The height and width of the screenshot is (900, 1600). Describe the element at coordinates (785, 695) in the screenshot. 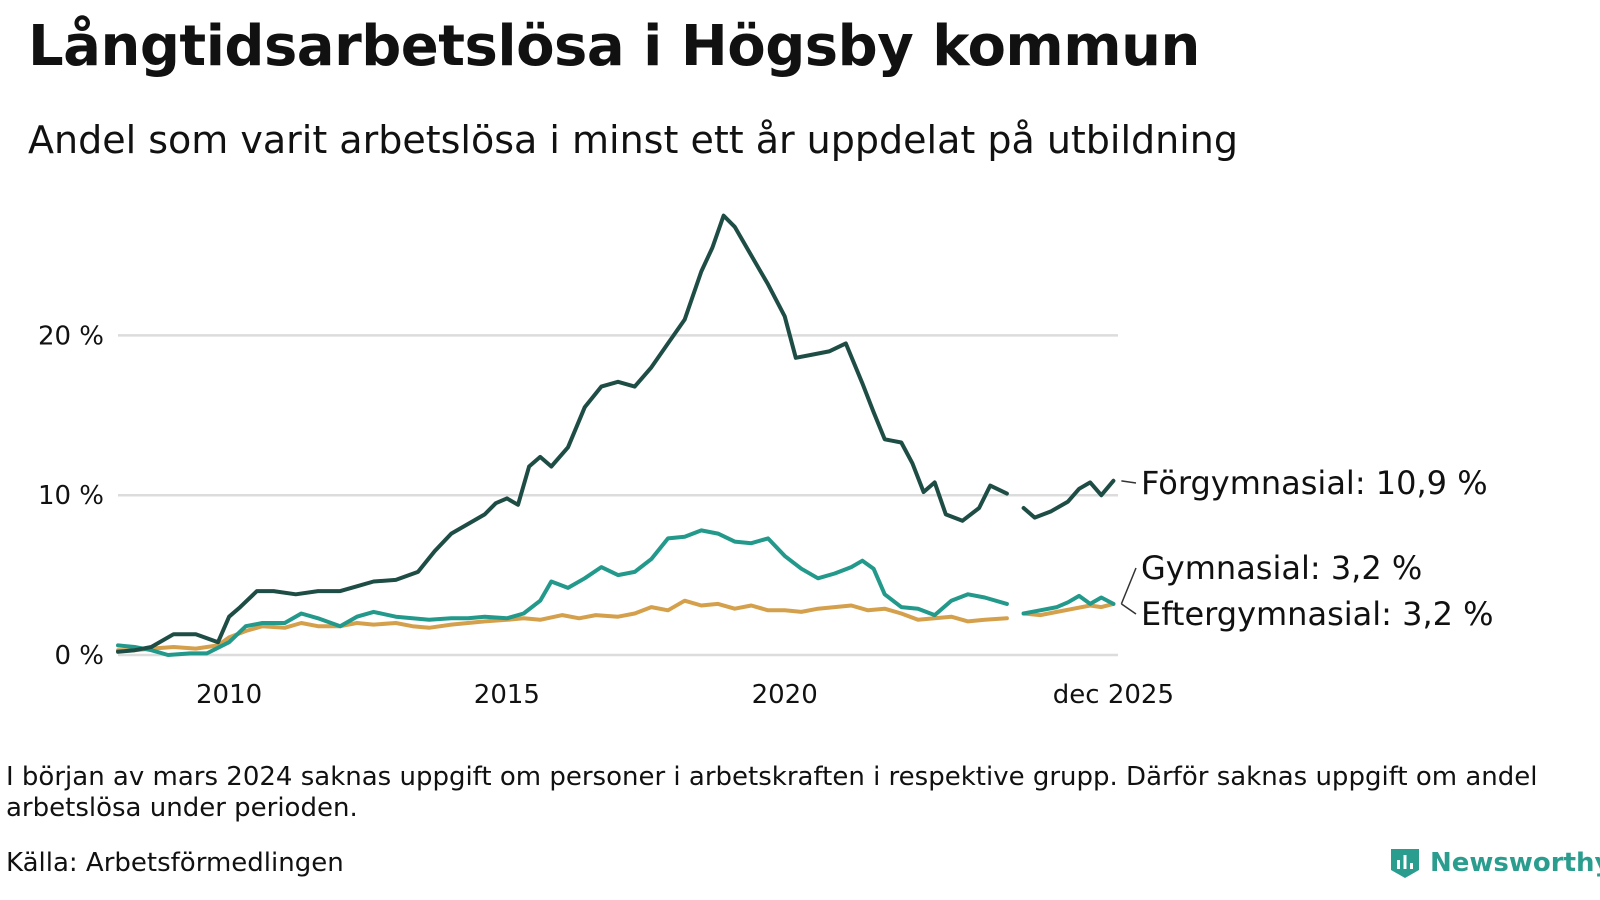

I see `x-tick-label: 2020` at that location.